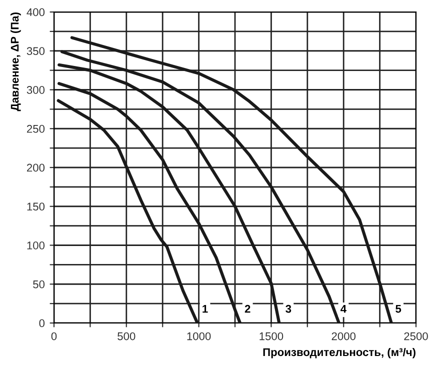 Image resolution: width=434 pixels, height=367 pixels. I want to click on y-tick-label: 300, so click(35, 90).